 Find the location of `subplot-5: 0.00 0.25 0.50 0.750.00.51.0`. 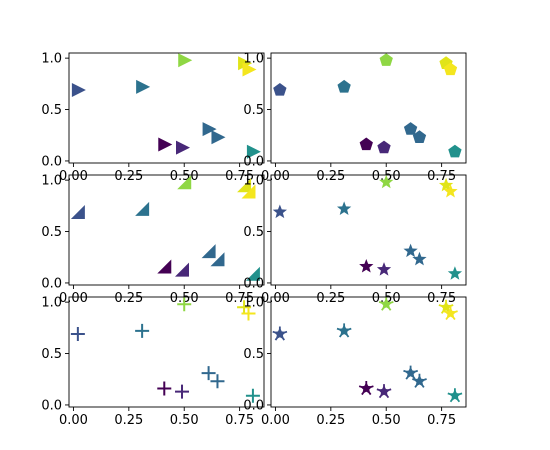

subplot-5: 0.00 0.25 0.50 0.750.00.51.0 is located at coordinates (153, 362).